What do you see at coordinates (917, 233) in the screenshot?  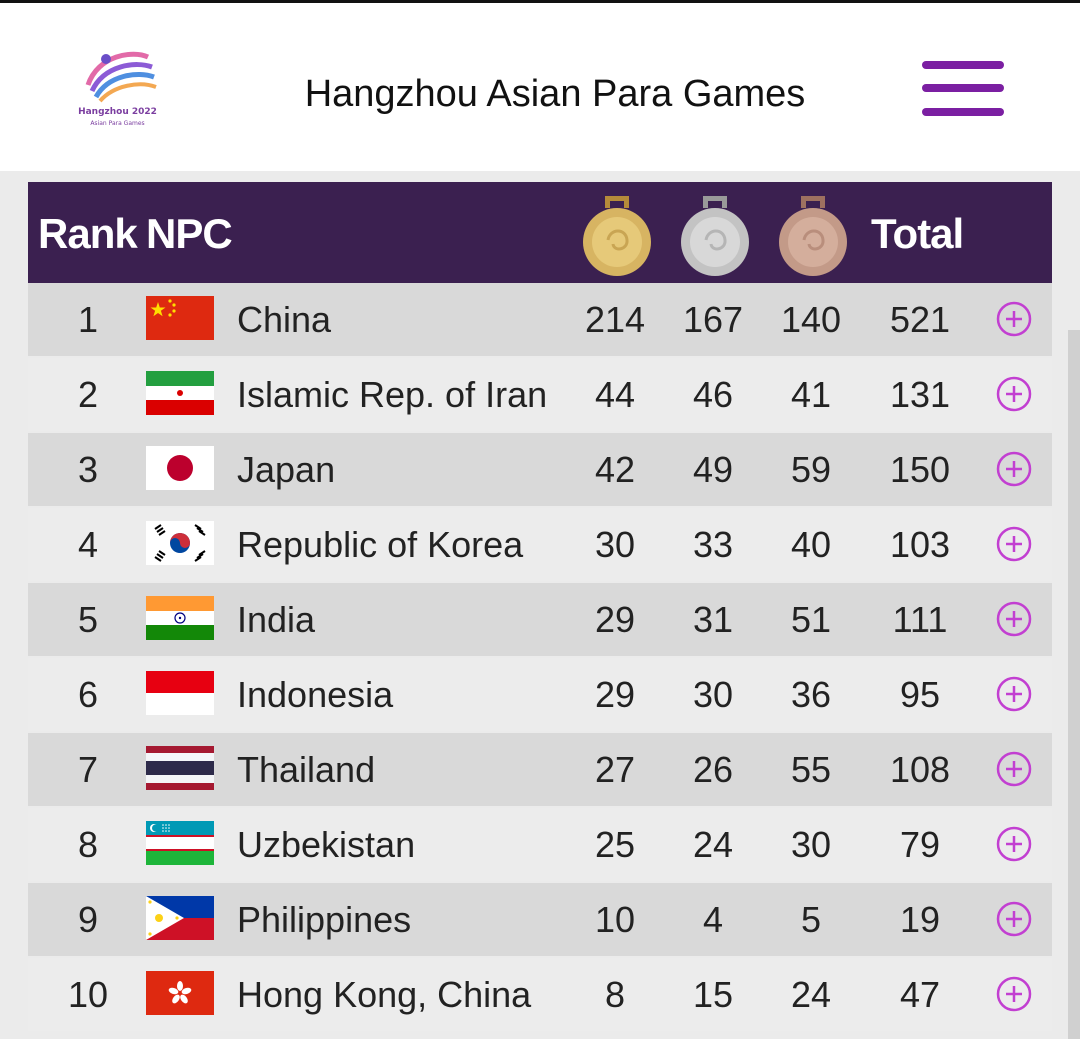 I see `total-header: Total` at bounding box center [917, 233].